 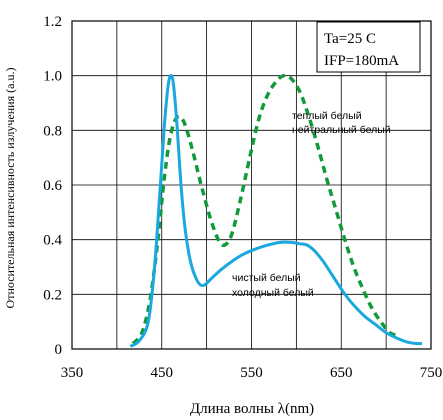 I want to click on x-axis-label: Длина волны λ(nm), so click(x=252, y=409).